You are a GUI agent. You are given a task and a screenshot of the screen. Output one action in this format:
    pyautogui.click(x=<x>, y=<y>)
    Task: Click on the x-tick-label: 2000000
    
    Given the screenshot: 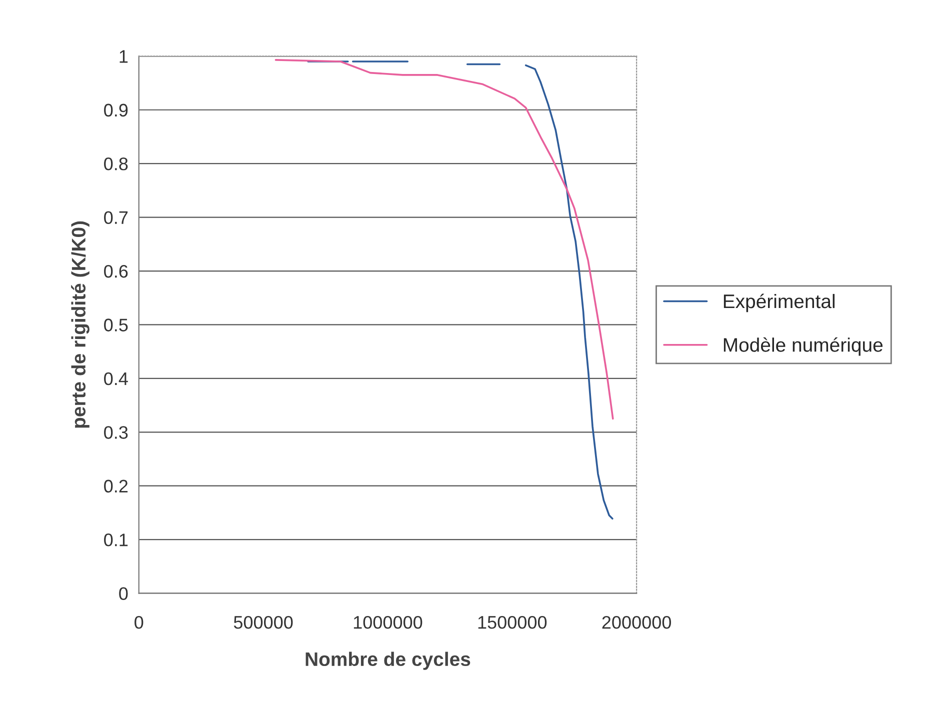 What is the action you would take?
    pyautogui.click(x=636, y=622)
    